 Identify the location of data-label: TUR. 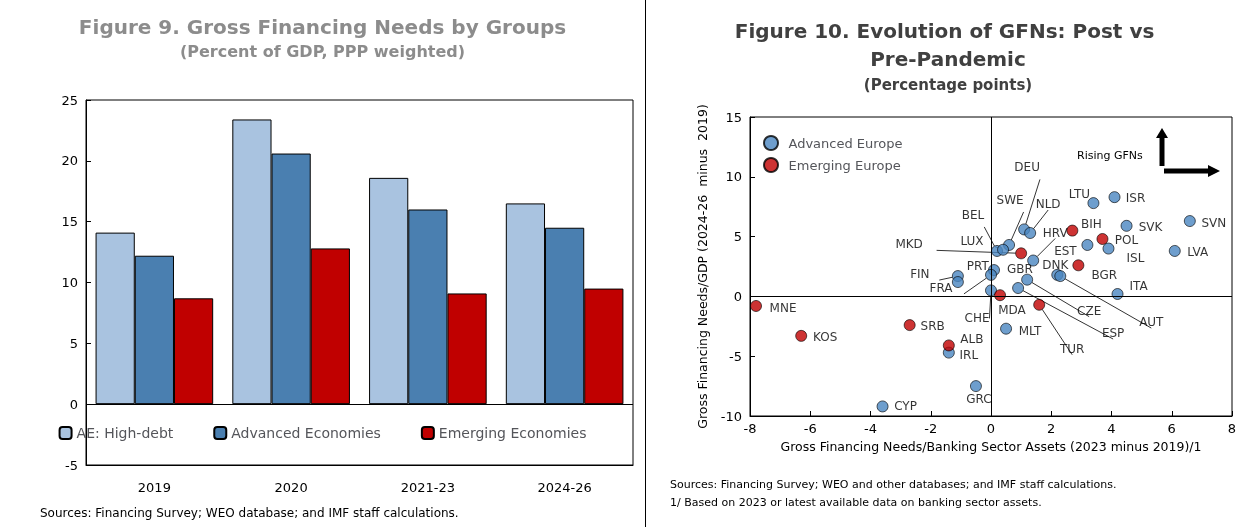
(1071, 348).